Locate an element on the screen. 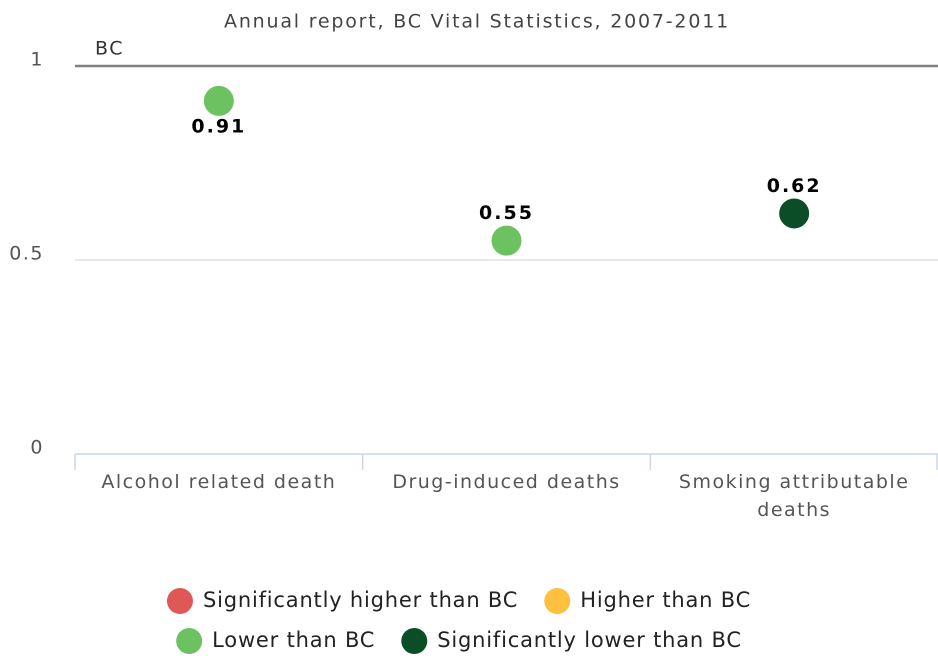 This screenshot has width=938, height=656. y-tick-label: 0.5 is located at coordinates (26, 254).